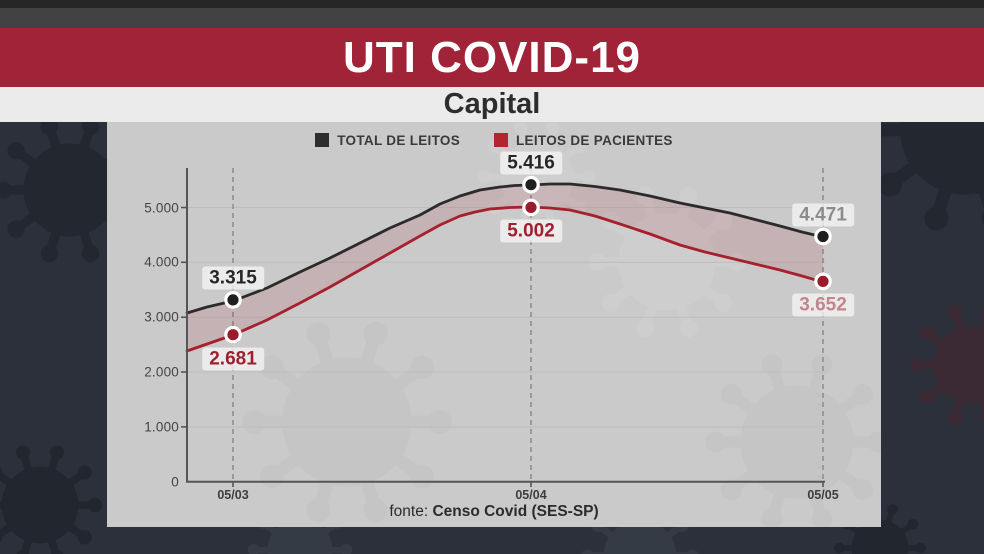  I want to click on y-tick-label: 4.000, so click(161, 262).